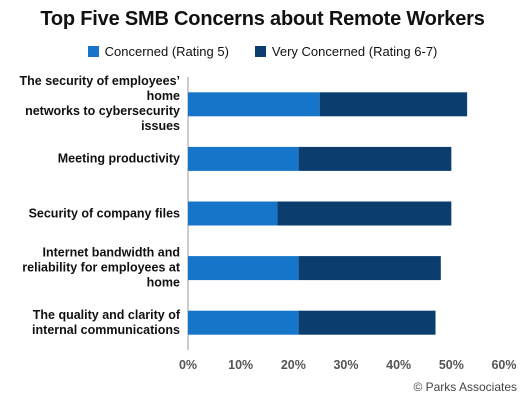  What do you see at coordinates (354, 51) in the screenshot?
I see `legend-label-very-concerned: Very Concerned (Rating 6-7)` at bounding box center [354, 51].